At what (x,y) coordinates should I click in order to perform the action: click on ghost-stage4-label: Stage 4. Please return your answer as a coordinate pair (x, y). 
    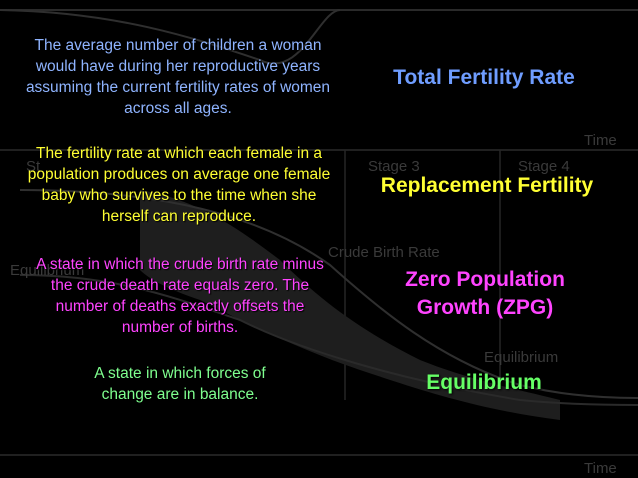
    Looking at the image, I should click on (544, 166).